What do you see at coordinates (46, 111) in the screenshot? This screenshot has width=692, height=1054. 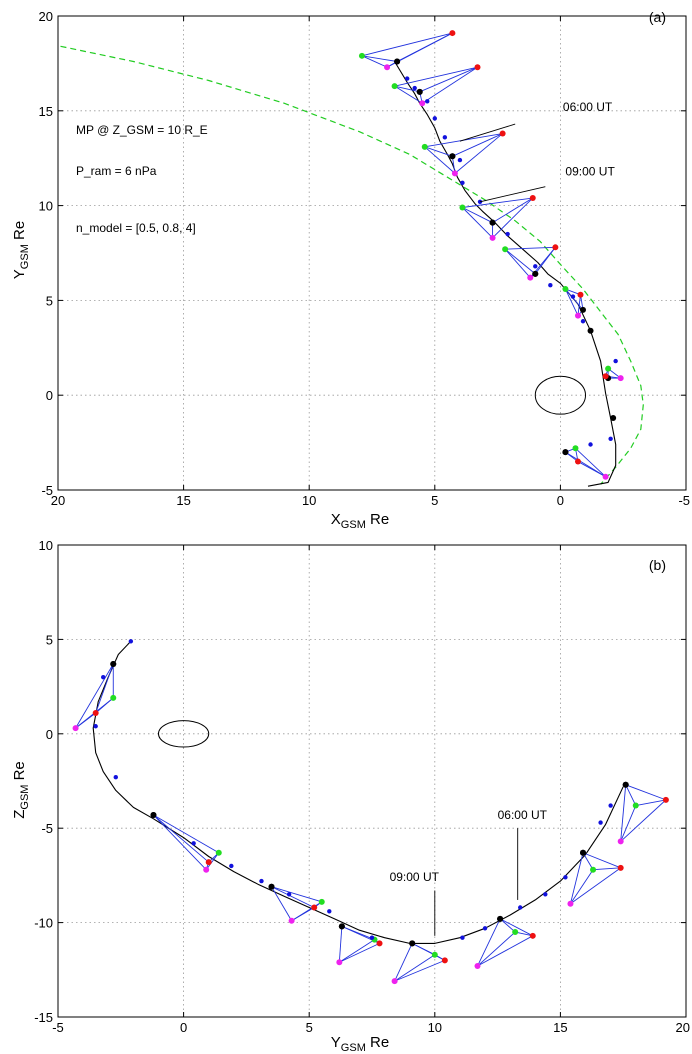 I see `panel-a-ytick-label: 15` at bounding box center [46, 111].